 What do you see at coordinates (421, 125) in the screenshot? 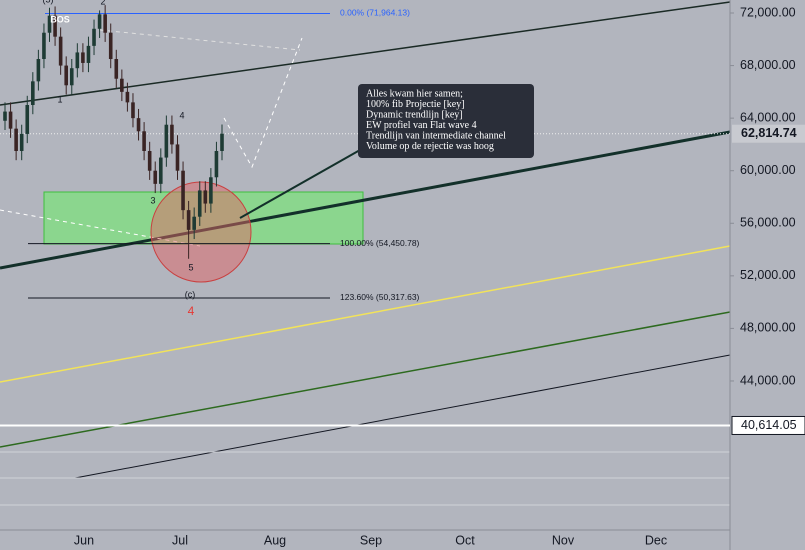
I see `note-line: EW profiel van Flat wave 4` at bounding box center [421, 125].